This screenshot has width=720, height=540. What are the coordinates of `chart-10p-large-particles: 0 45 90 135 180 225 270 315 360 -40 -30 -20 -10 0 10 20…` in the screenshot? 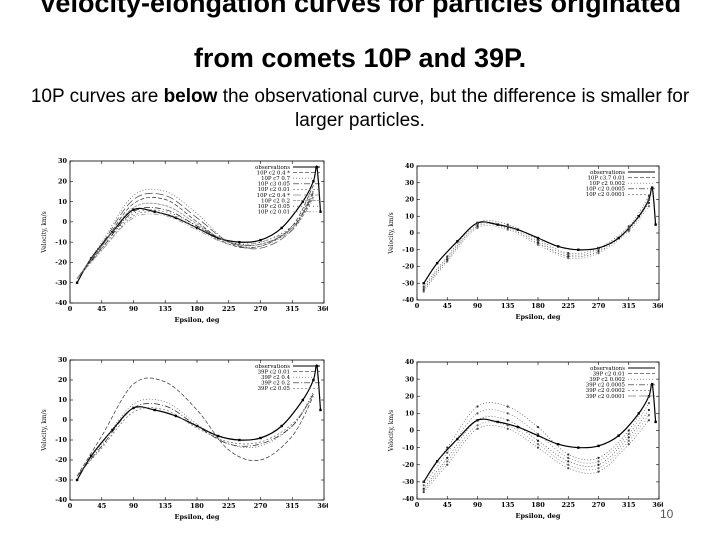 It's located at (184, 240).